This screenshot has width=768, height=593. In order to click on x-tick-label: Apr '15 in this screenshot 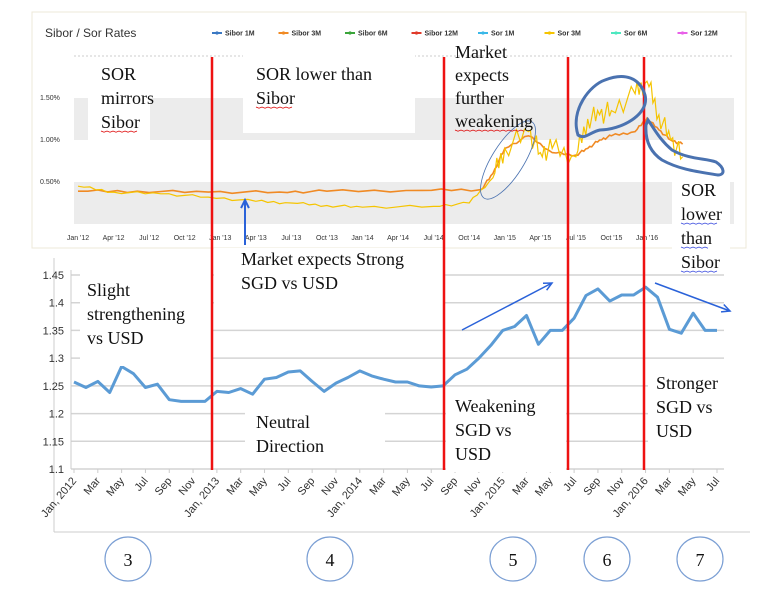, I will do `click(540, 238)`.